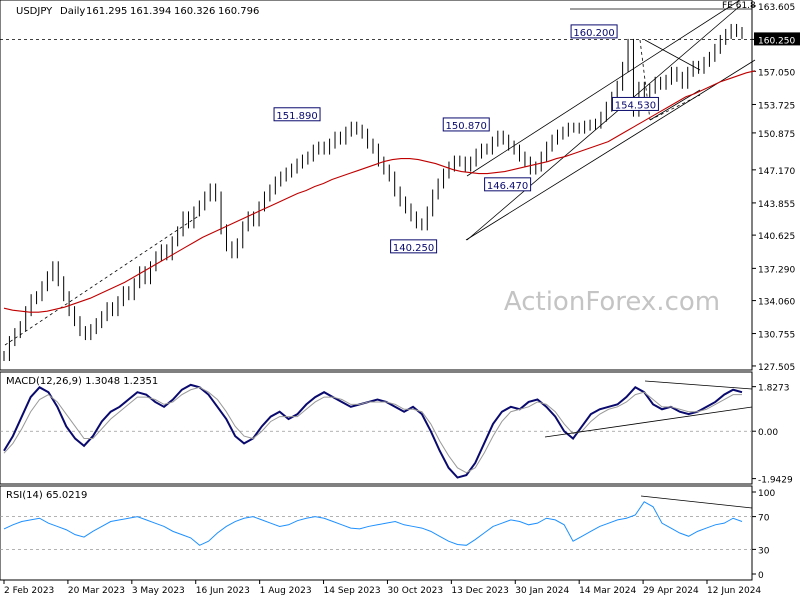 The width and height of the screenshot is (800, 600). Describe the element at coordinates (766, 494) in the screenshot. I see `rsi-tick-label: 100` at that location.